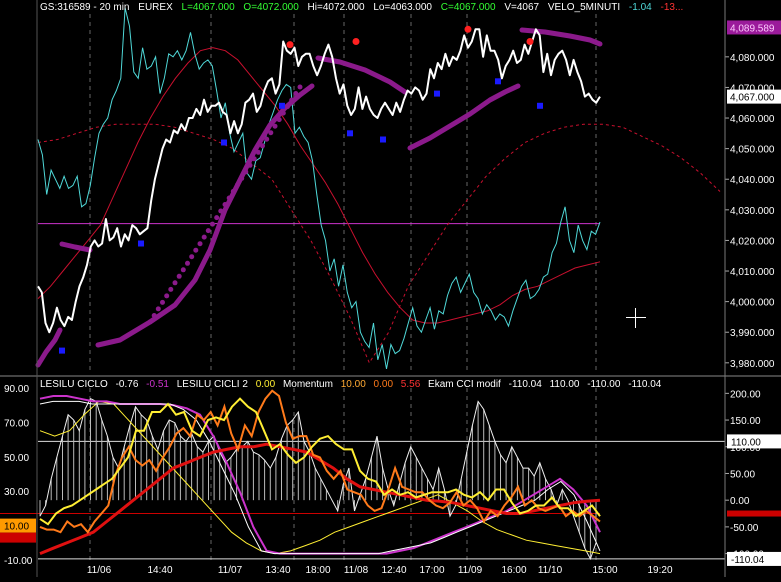 The width and height of the screenshot is (781, 582). What do you see at coordinates (356, 570) in the screenshot?
I see `x-tick-label: 11/08` at bounding box center [356, 570].